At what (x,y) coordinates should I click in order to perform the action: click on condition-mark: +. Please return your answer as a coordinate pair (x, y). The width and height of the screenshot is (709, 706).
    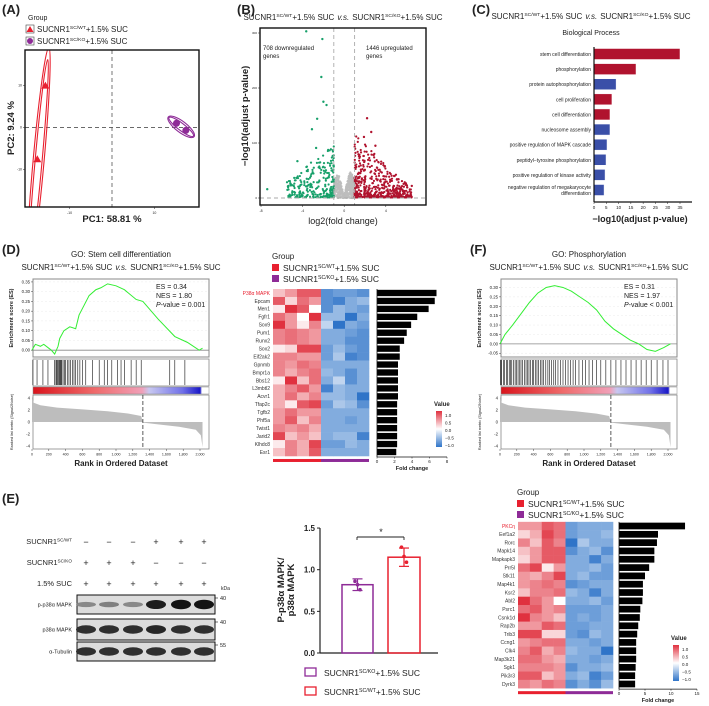
    Looking at the image, I should click on (203, 542).